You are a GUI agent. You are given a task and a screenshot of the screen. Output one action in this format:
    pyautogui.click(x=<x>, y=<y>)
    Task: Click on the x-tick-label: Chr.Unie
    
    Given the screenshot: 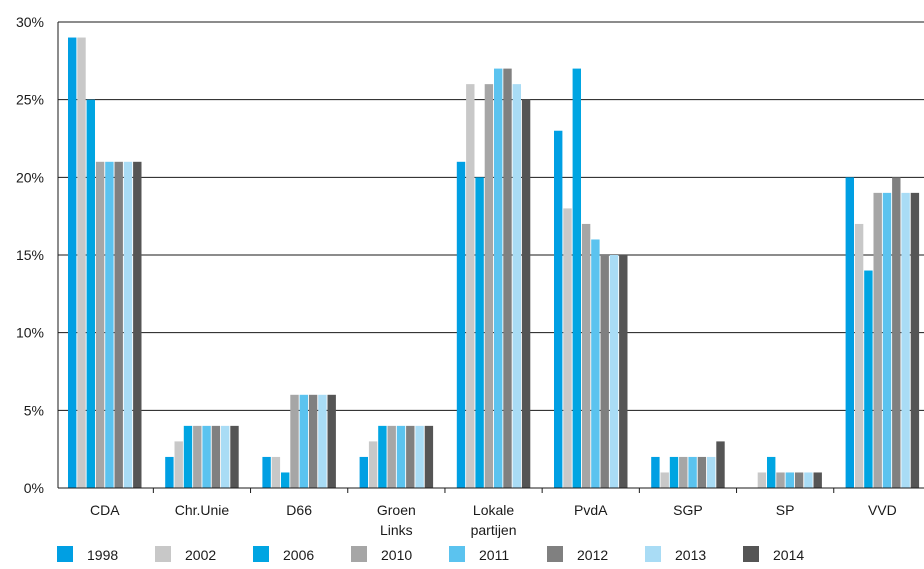 What is the action you would take?
    pyautogui.click(x=202, y=510)
    